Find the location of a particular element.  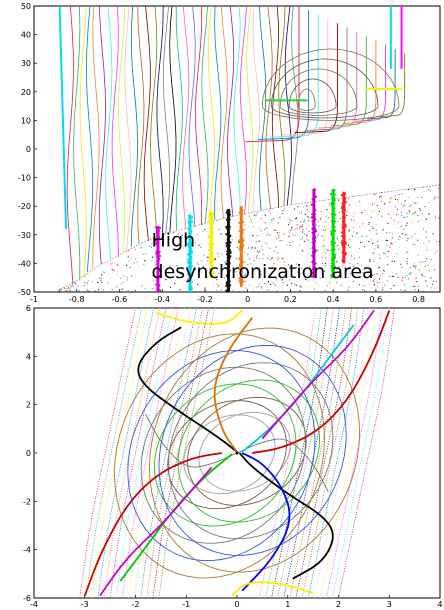

bottom-x-tick-label: -2 is located at coordinates (136, 604).